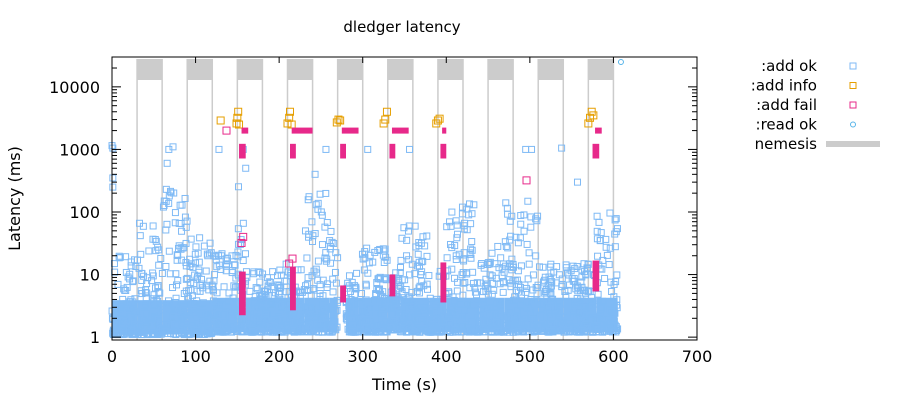  I want to click on legend-label: :read ok, so click(787, 125).